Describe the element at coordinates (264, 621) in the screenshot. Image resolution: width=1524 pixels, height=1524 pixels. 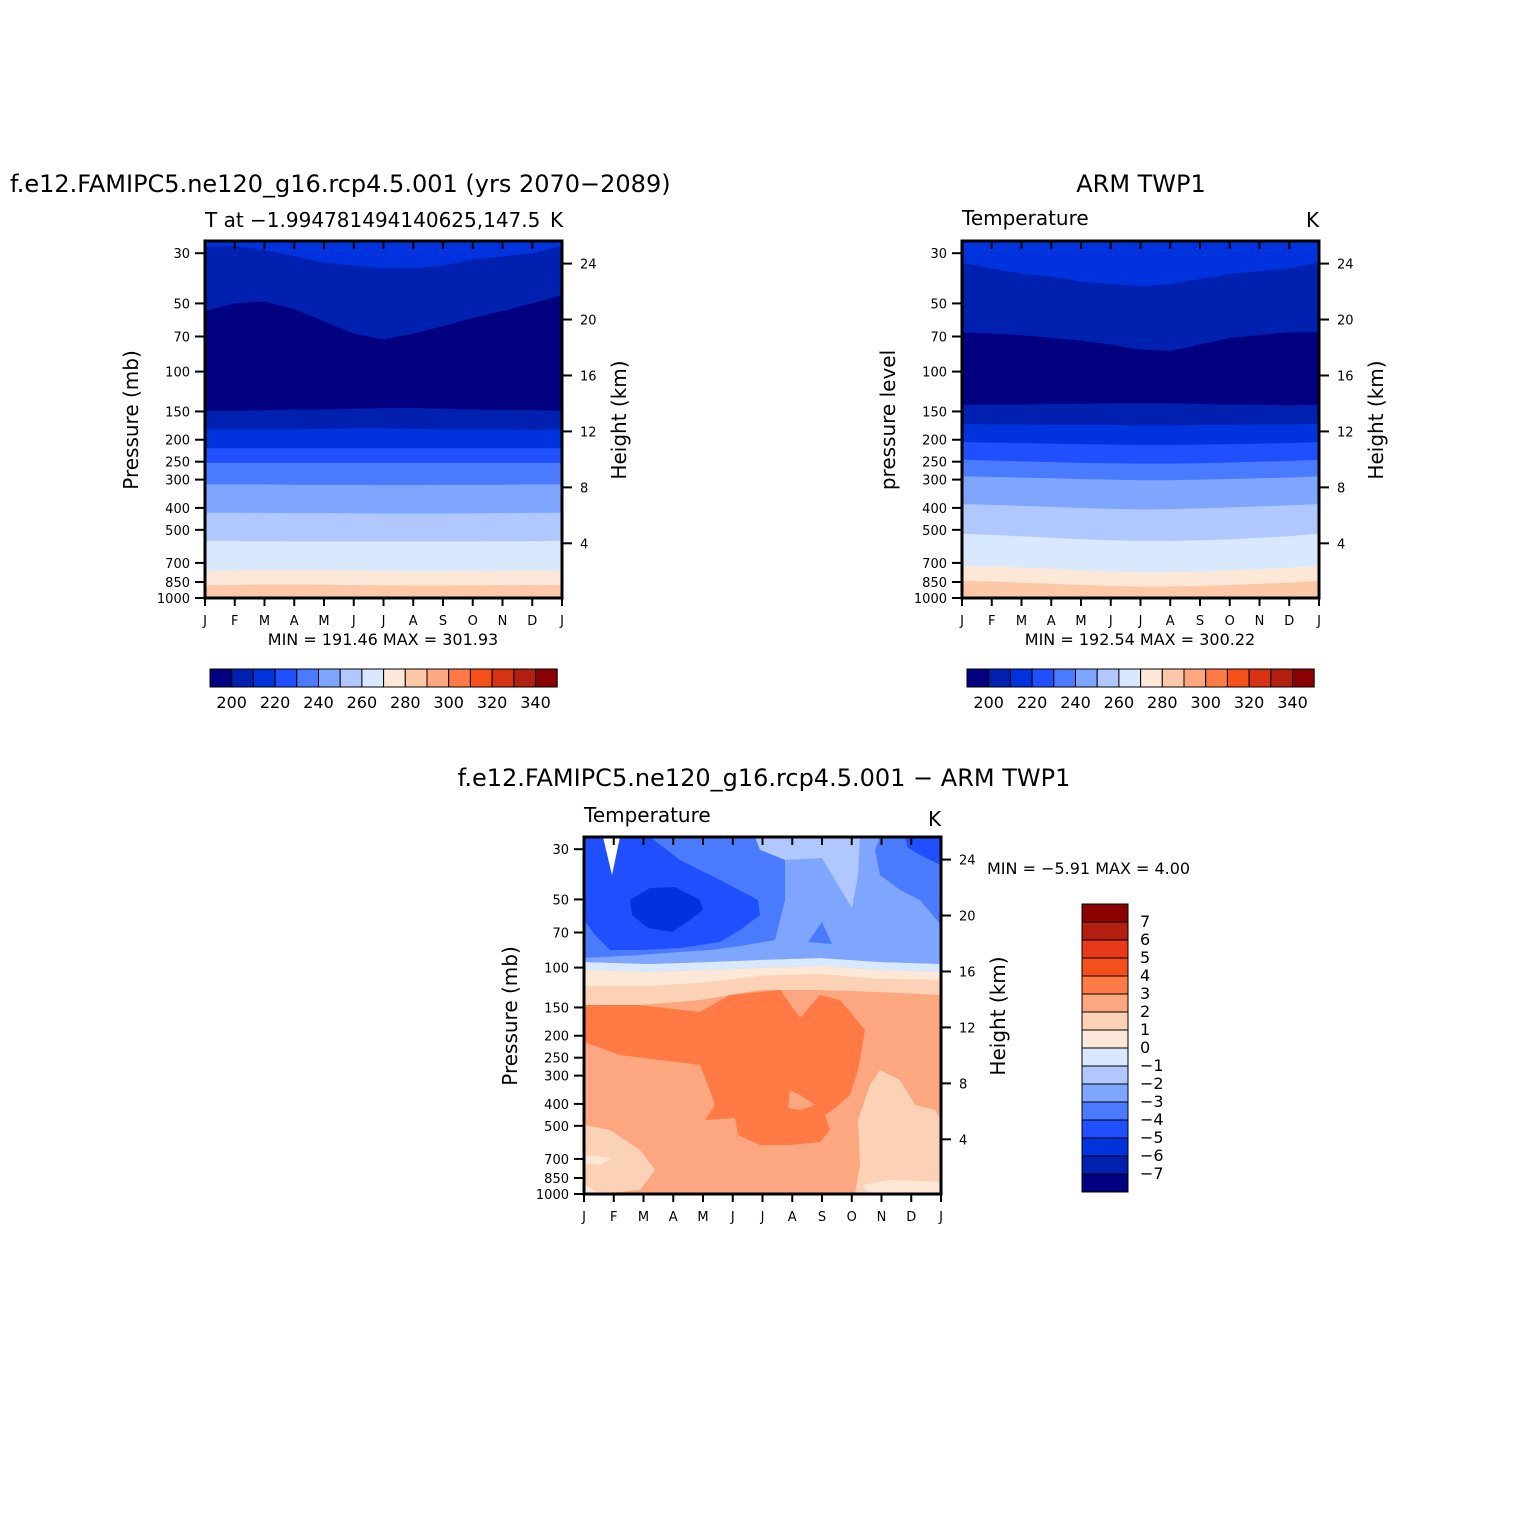
I see `p1-x-tick-label: M` at that location.